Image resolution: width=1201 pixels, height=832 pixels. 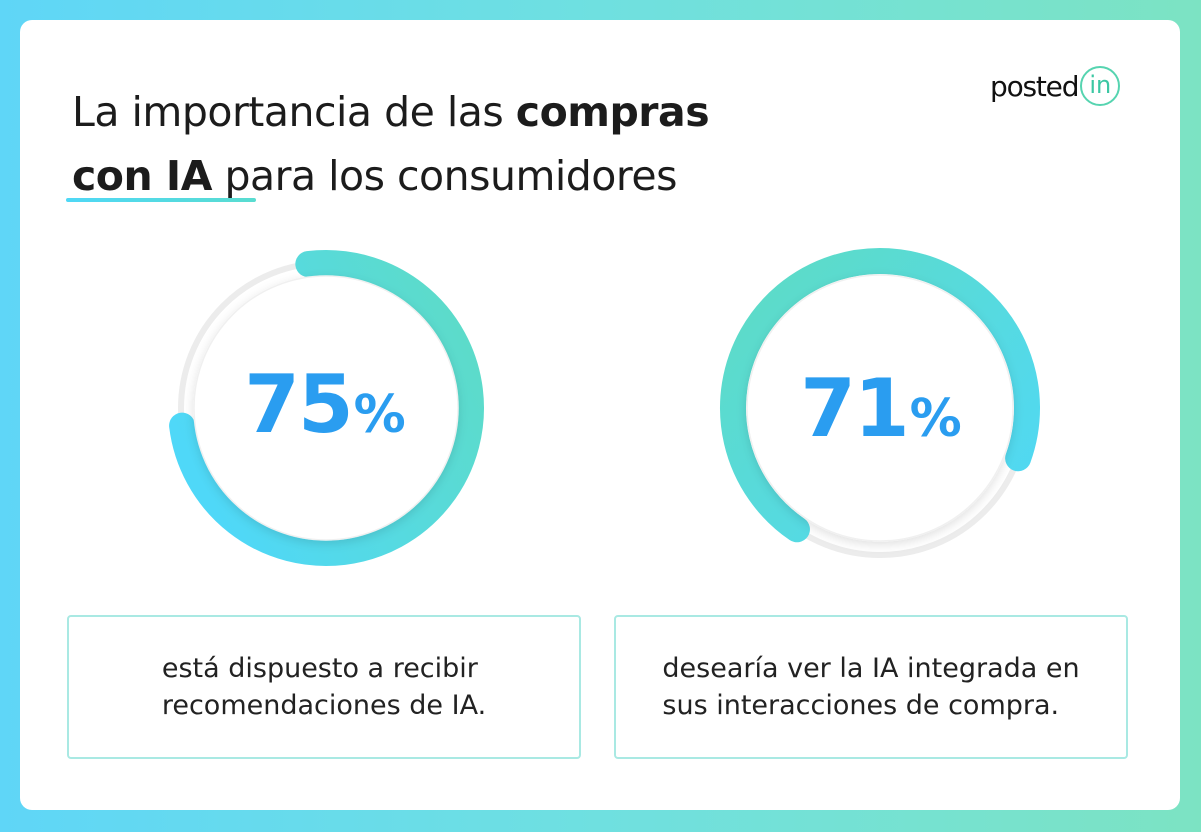 I want to click on title-underline, so click(x=161, y=200).